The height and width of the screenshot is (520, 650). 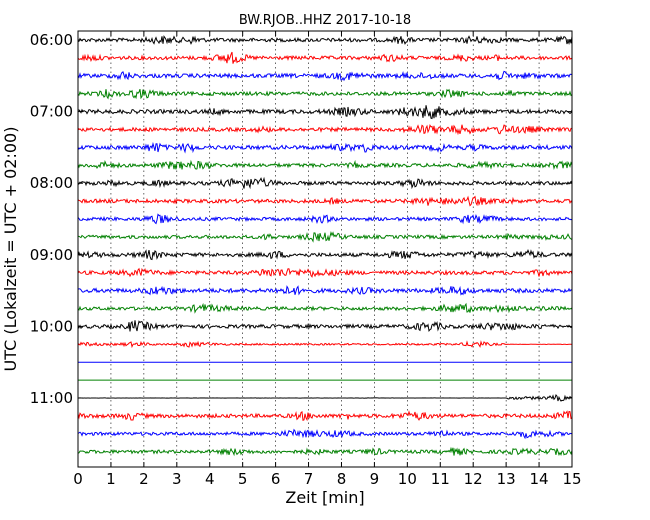 What do you see at coordinates (506, 479) in the screenshot?
I see `x-tick-label: 13` at bounding box center [506, 479].